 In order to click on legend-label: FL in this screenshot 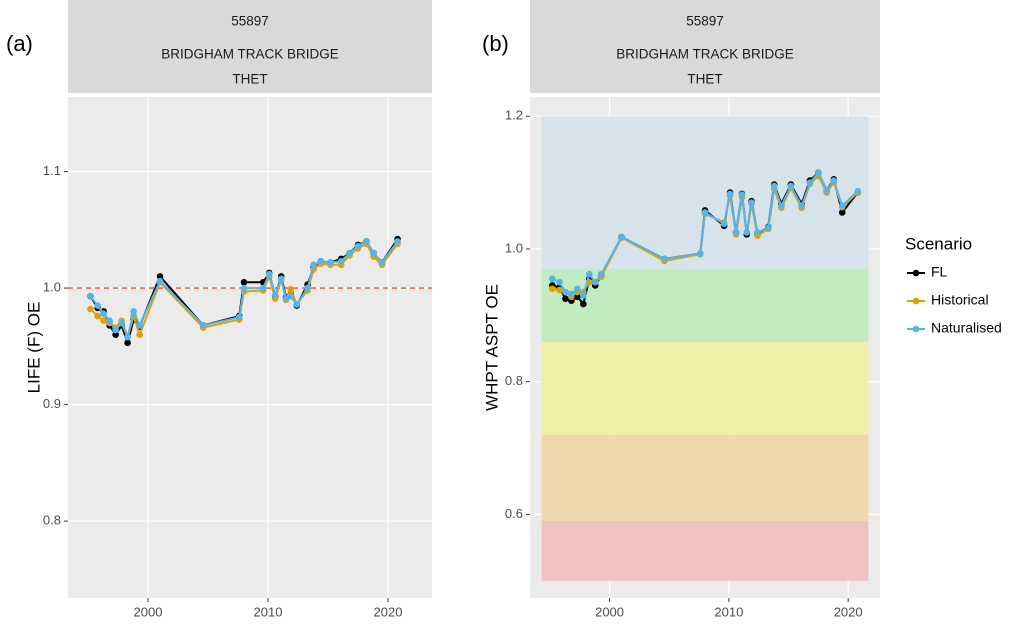, I will do `click(939, 272)`.